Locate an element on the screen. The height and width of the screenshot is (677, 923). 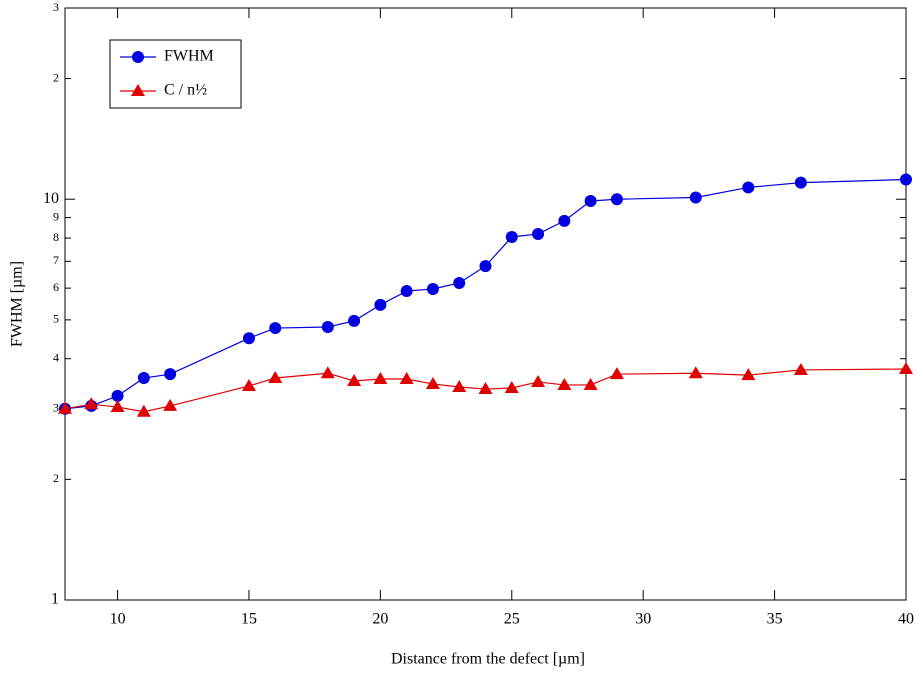
x-tick-label: 40 is located at coordinates (906, 619).